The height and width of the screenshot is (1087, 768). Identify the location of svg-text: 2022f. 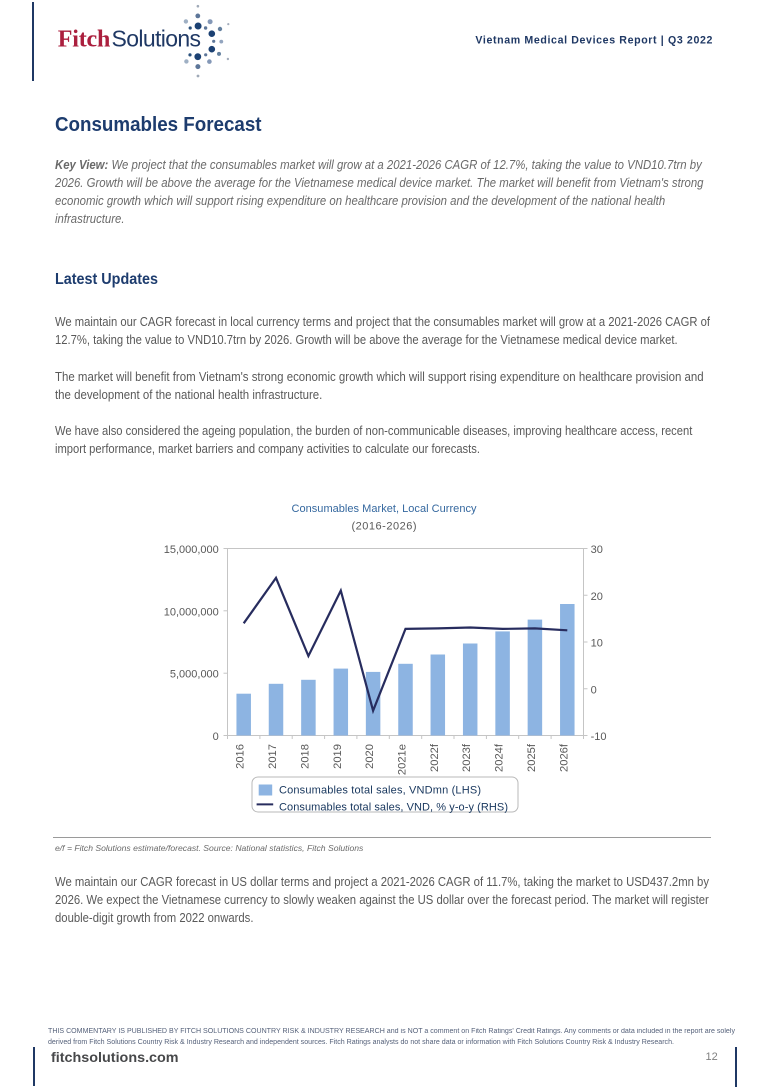
(435, 757).